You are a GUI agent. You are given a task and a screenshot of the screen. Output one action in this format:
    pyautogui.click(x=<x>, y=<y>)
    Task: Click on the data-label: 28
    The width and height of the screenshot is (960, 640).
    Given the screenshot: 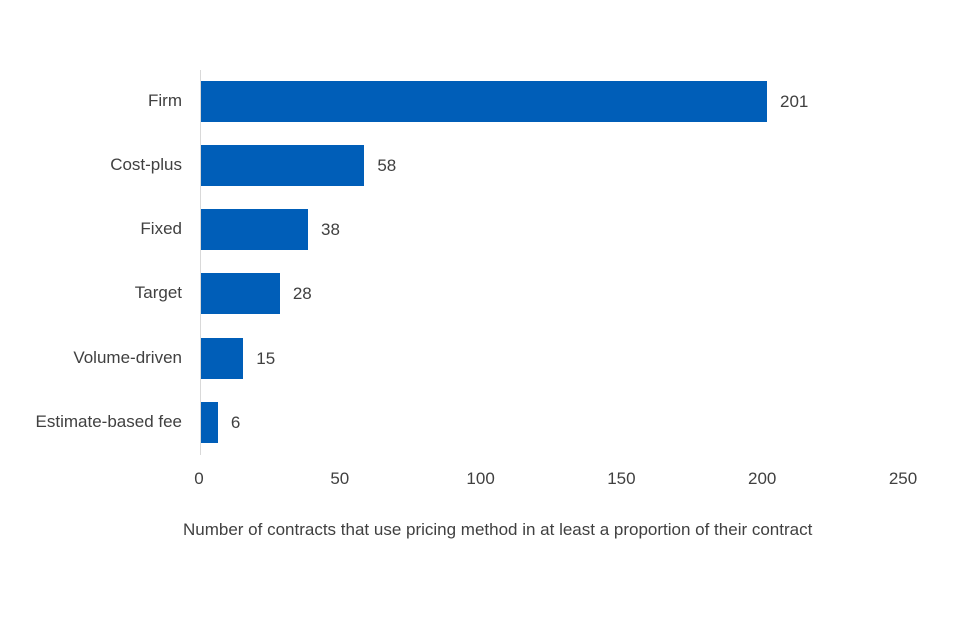 What is the action you would take?
    pyautogui.click(x=302, y=293)
    